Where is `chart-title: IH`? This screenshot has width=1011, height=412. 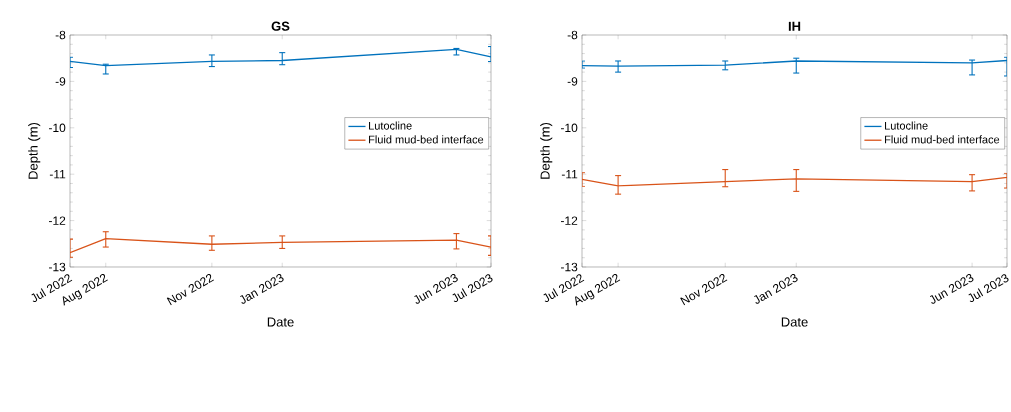 chart-title: IH is located at coordinates (794, 26).